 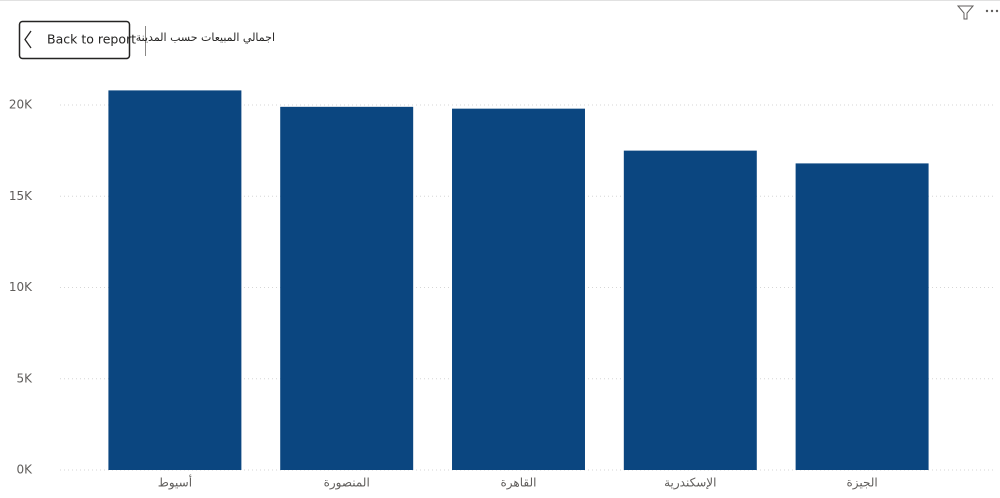 I want to click on back-chevron, so click(x=28, y=39).